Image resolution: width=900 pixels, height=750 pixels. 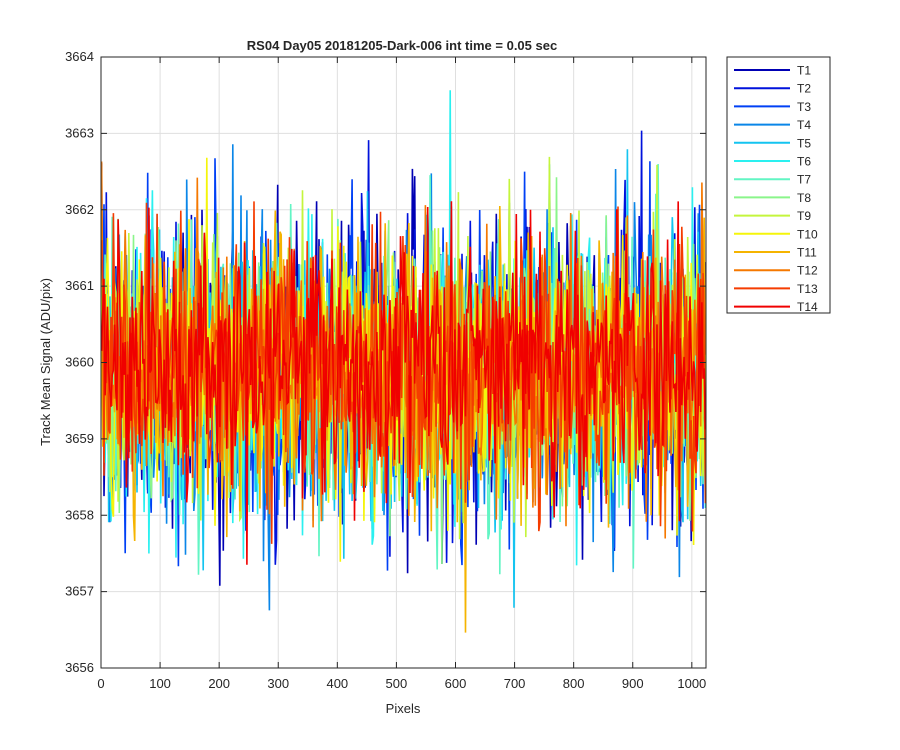 I want to click on x-tick-label: 400, so click(x=337, y=683).